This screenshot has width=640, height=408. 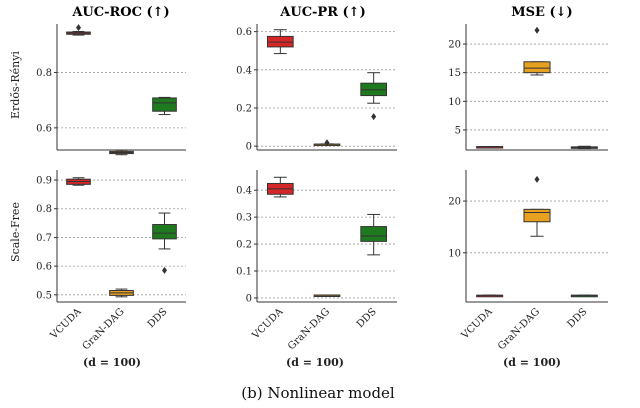 What do you see at coordinates (44, 181) in the screenshot?
I see `y-tick-label: 0.9` at bounding box center [44, 181].